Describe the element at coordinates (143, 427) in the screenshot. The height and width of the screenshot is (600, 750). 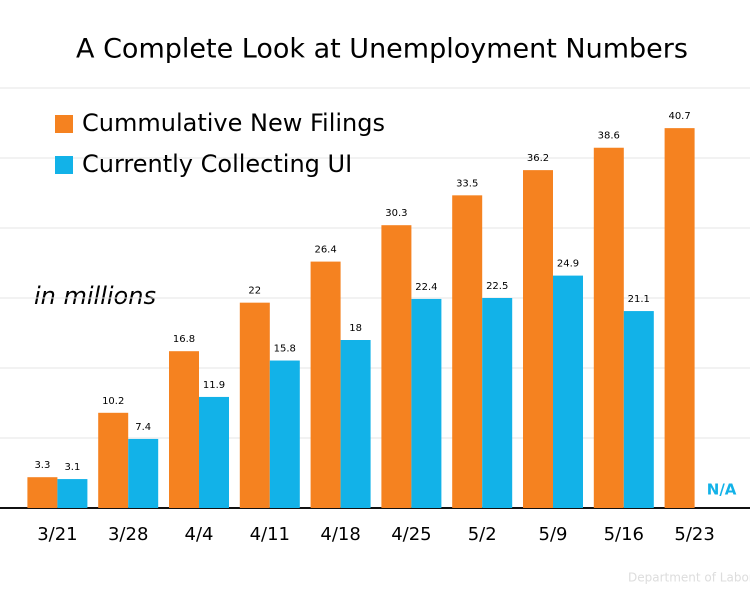
I see `value-label: 7.4` at that location.